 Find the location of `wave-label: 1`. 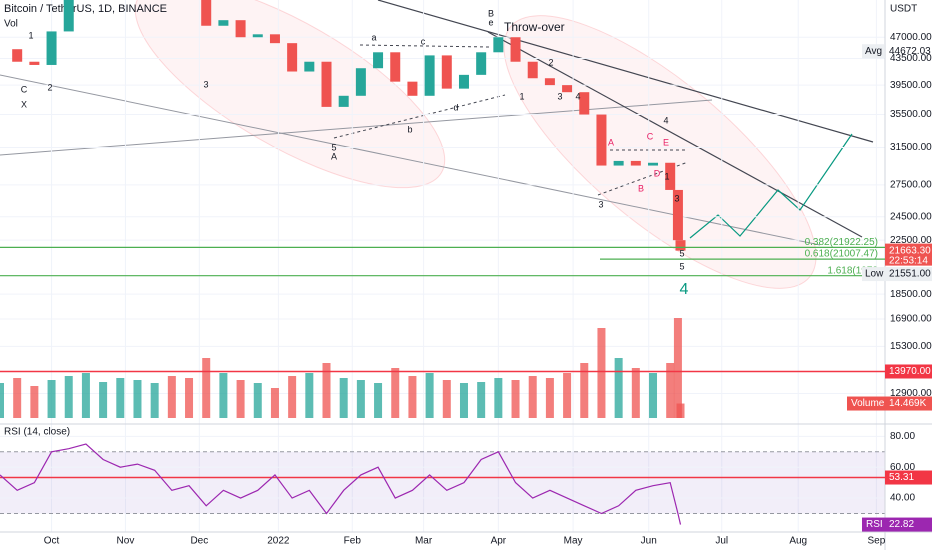

wave-label: 1 is located at coordinates (666, 176).